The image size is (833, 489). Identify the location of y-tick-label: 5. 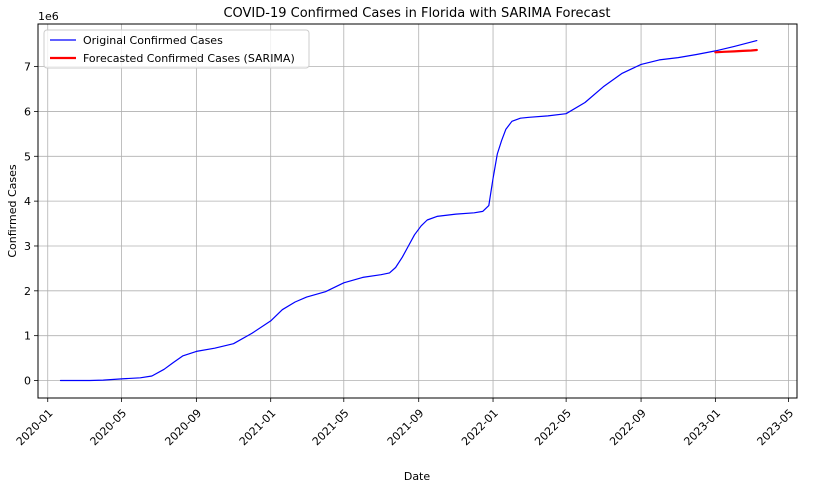
(27, 156).